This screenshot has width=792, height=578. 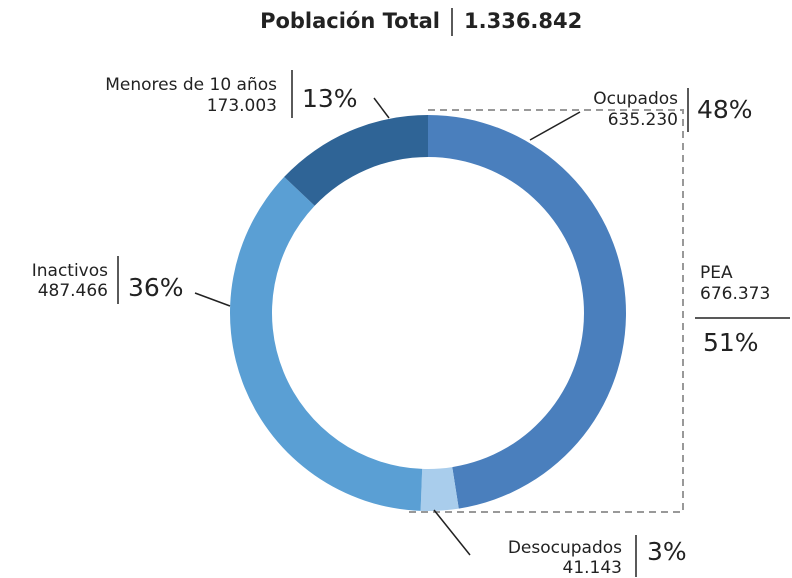 I want to click on group-percent: 51%, so click(x=731, y=342).